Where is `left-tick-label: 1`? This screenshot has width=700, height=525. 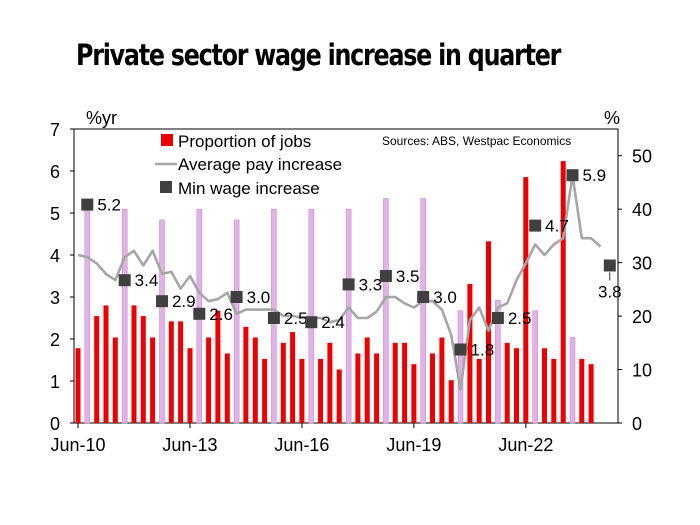
left-tick-label: 1 is located at coordinates (55, 382).